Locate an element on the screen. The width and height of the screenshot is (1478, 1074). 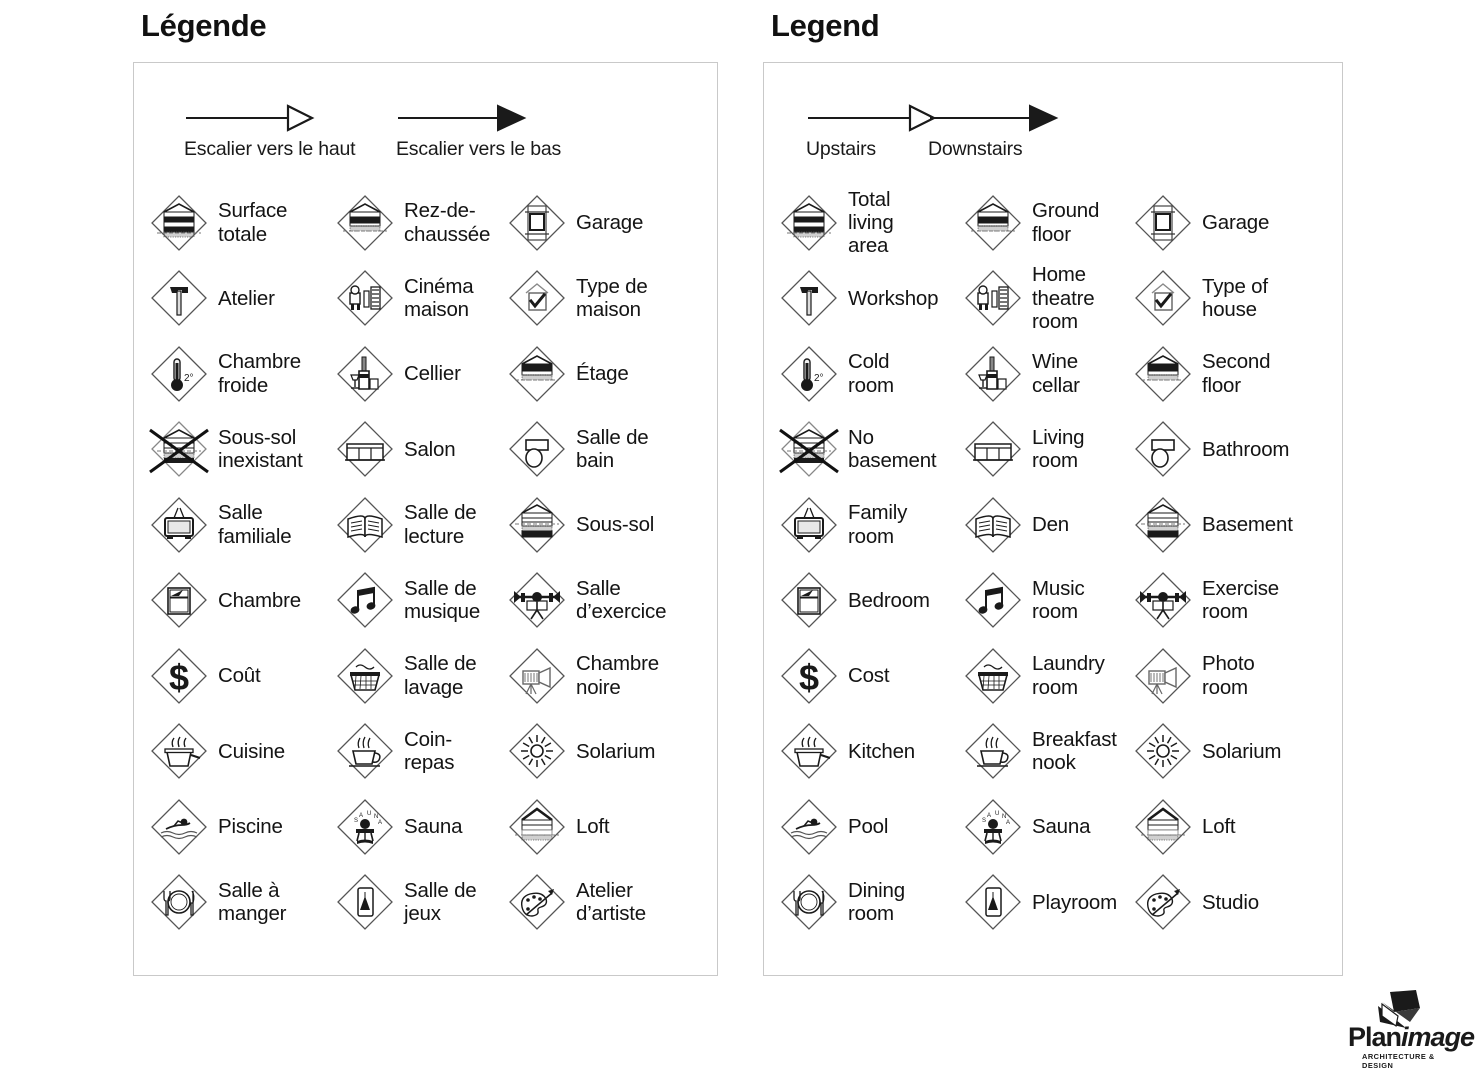
legend-label-line: Kitchen is located at coordinates (881, 751).